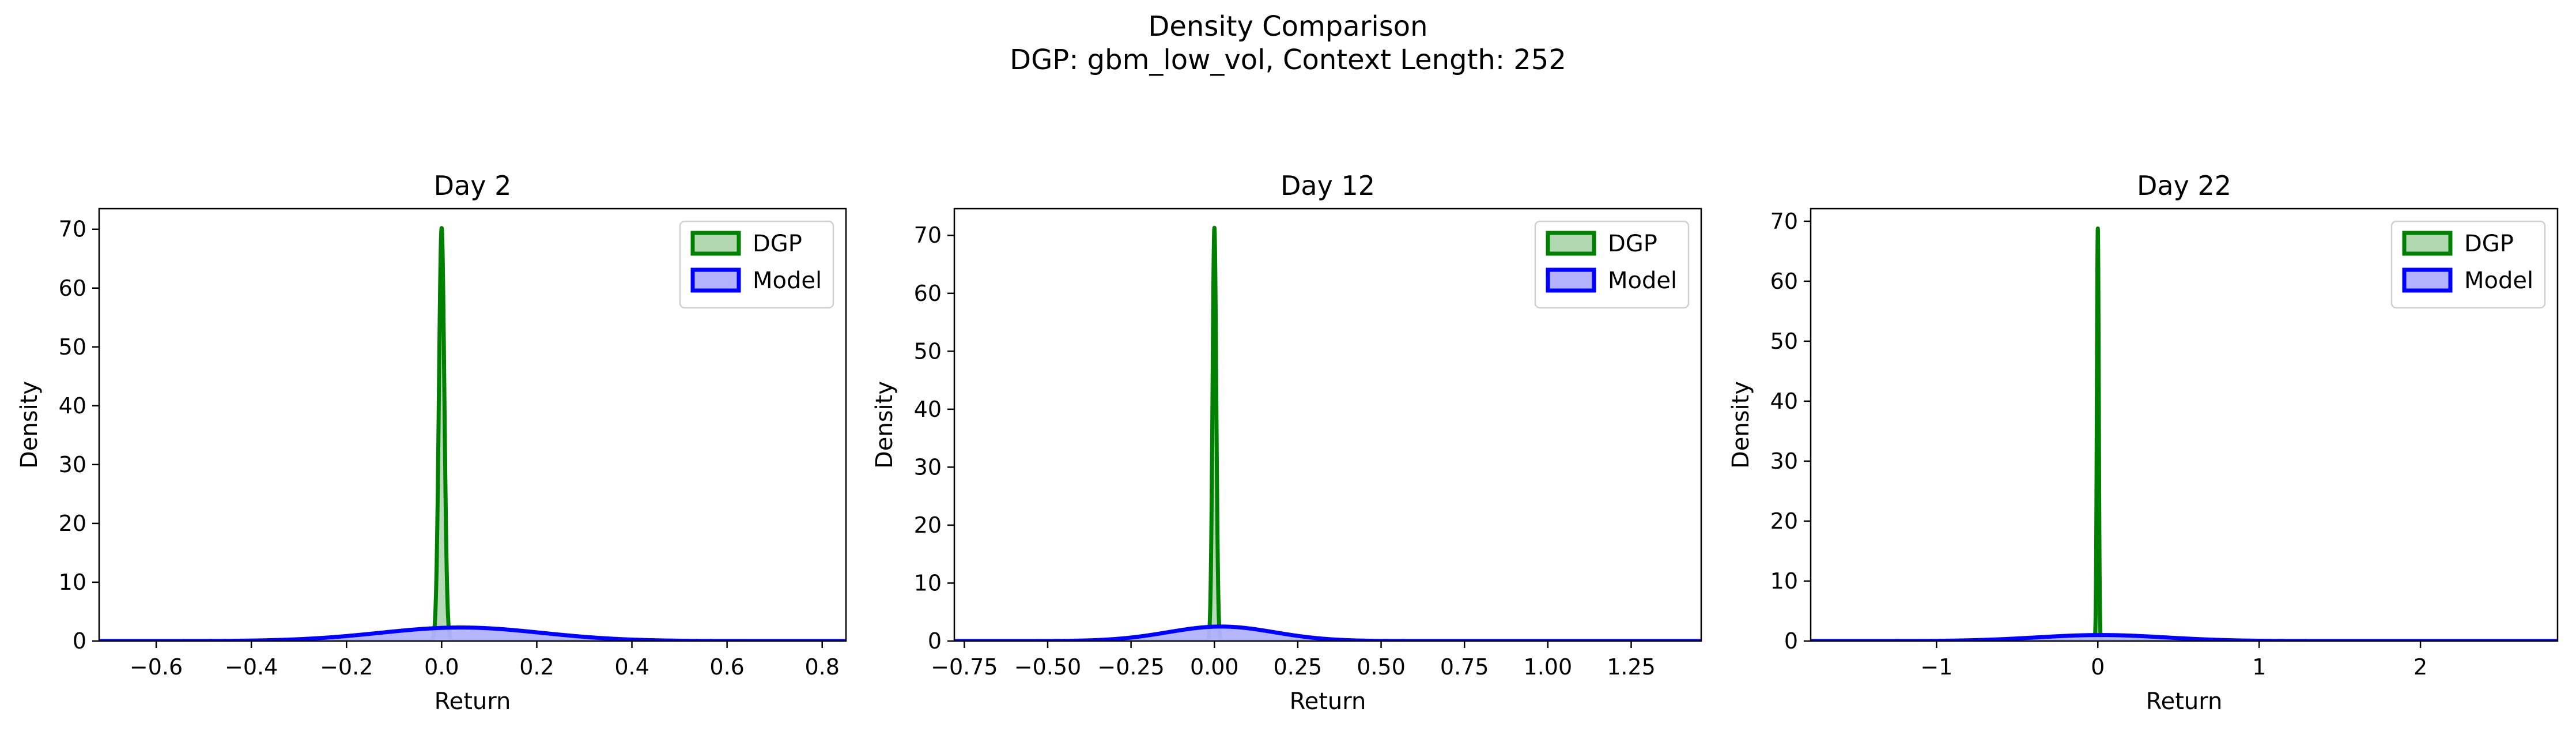  I want to click on x-tick-label: 0.2, so click(536, 667).